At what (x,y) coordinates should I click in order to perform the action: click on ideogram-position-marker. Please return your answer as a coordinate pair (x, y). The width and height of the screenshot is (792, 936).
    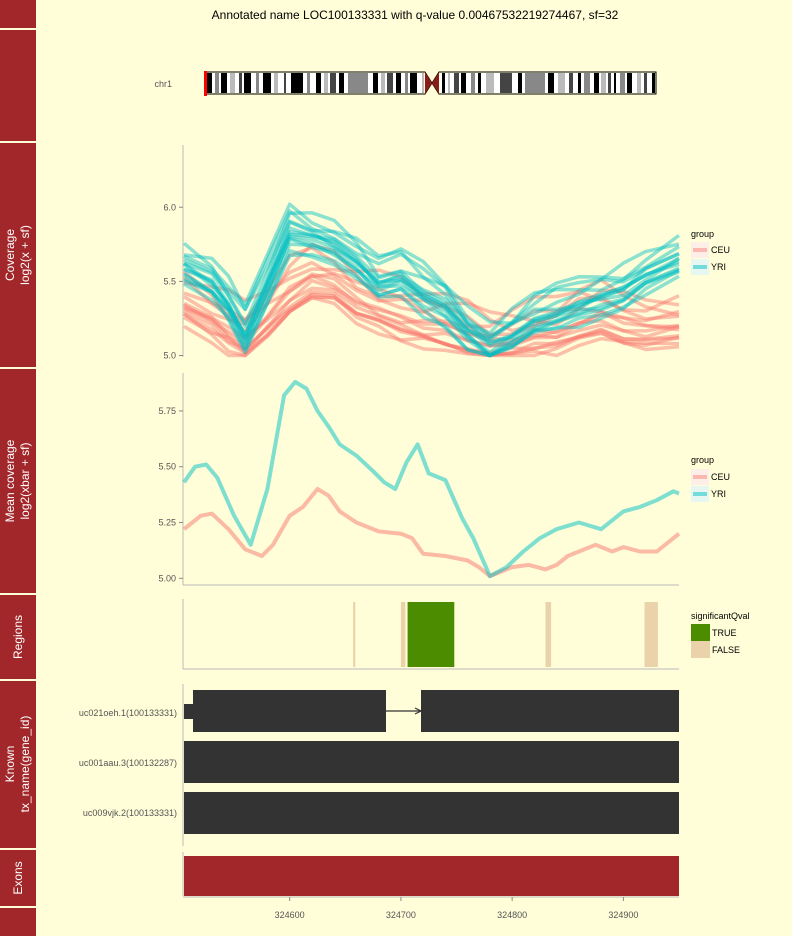
    Looking at the image, I should click on (205, 83).